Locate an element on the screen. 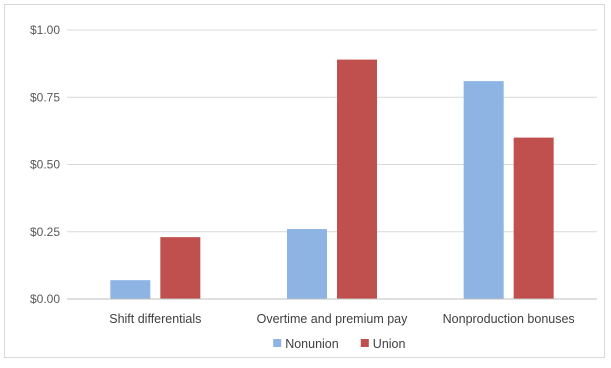 This screenshot has height=368, width=611. y-axis-ticks: $0.00 $0.25 $0.50 $0.75 $1.00 is located at coordinates (45, 164).